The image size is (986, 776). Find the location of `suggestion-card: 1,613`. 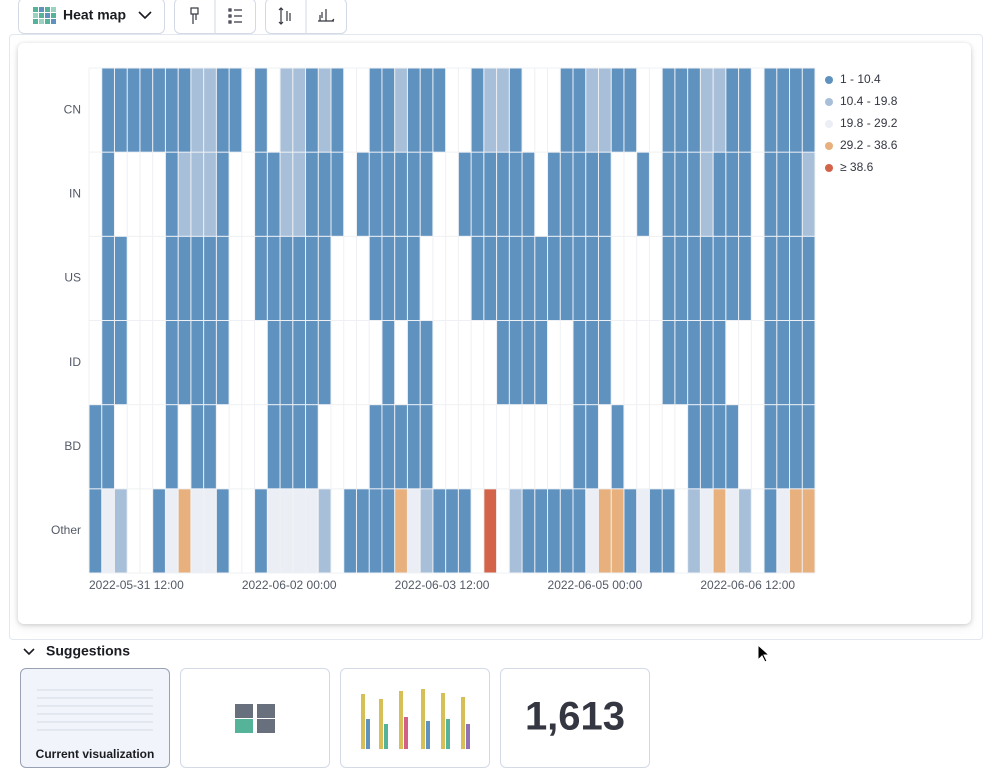

suggestion-card: 1,613 is located at coordinates (575, 718).